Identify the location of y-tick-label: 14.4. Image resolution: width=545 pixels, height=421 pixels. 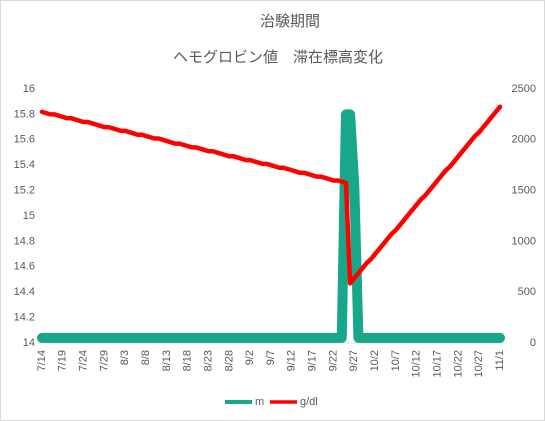
(24, 292).